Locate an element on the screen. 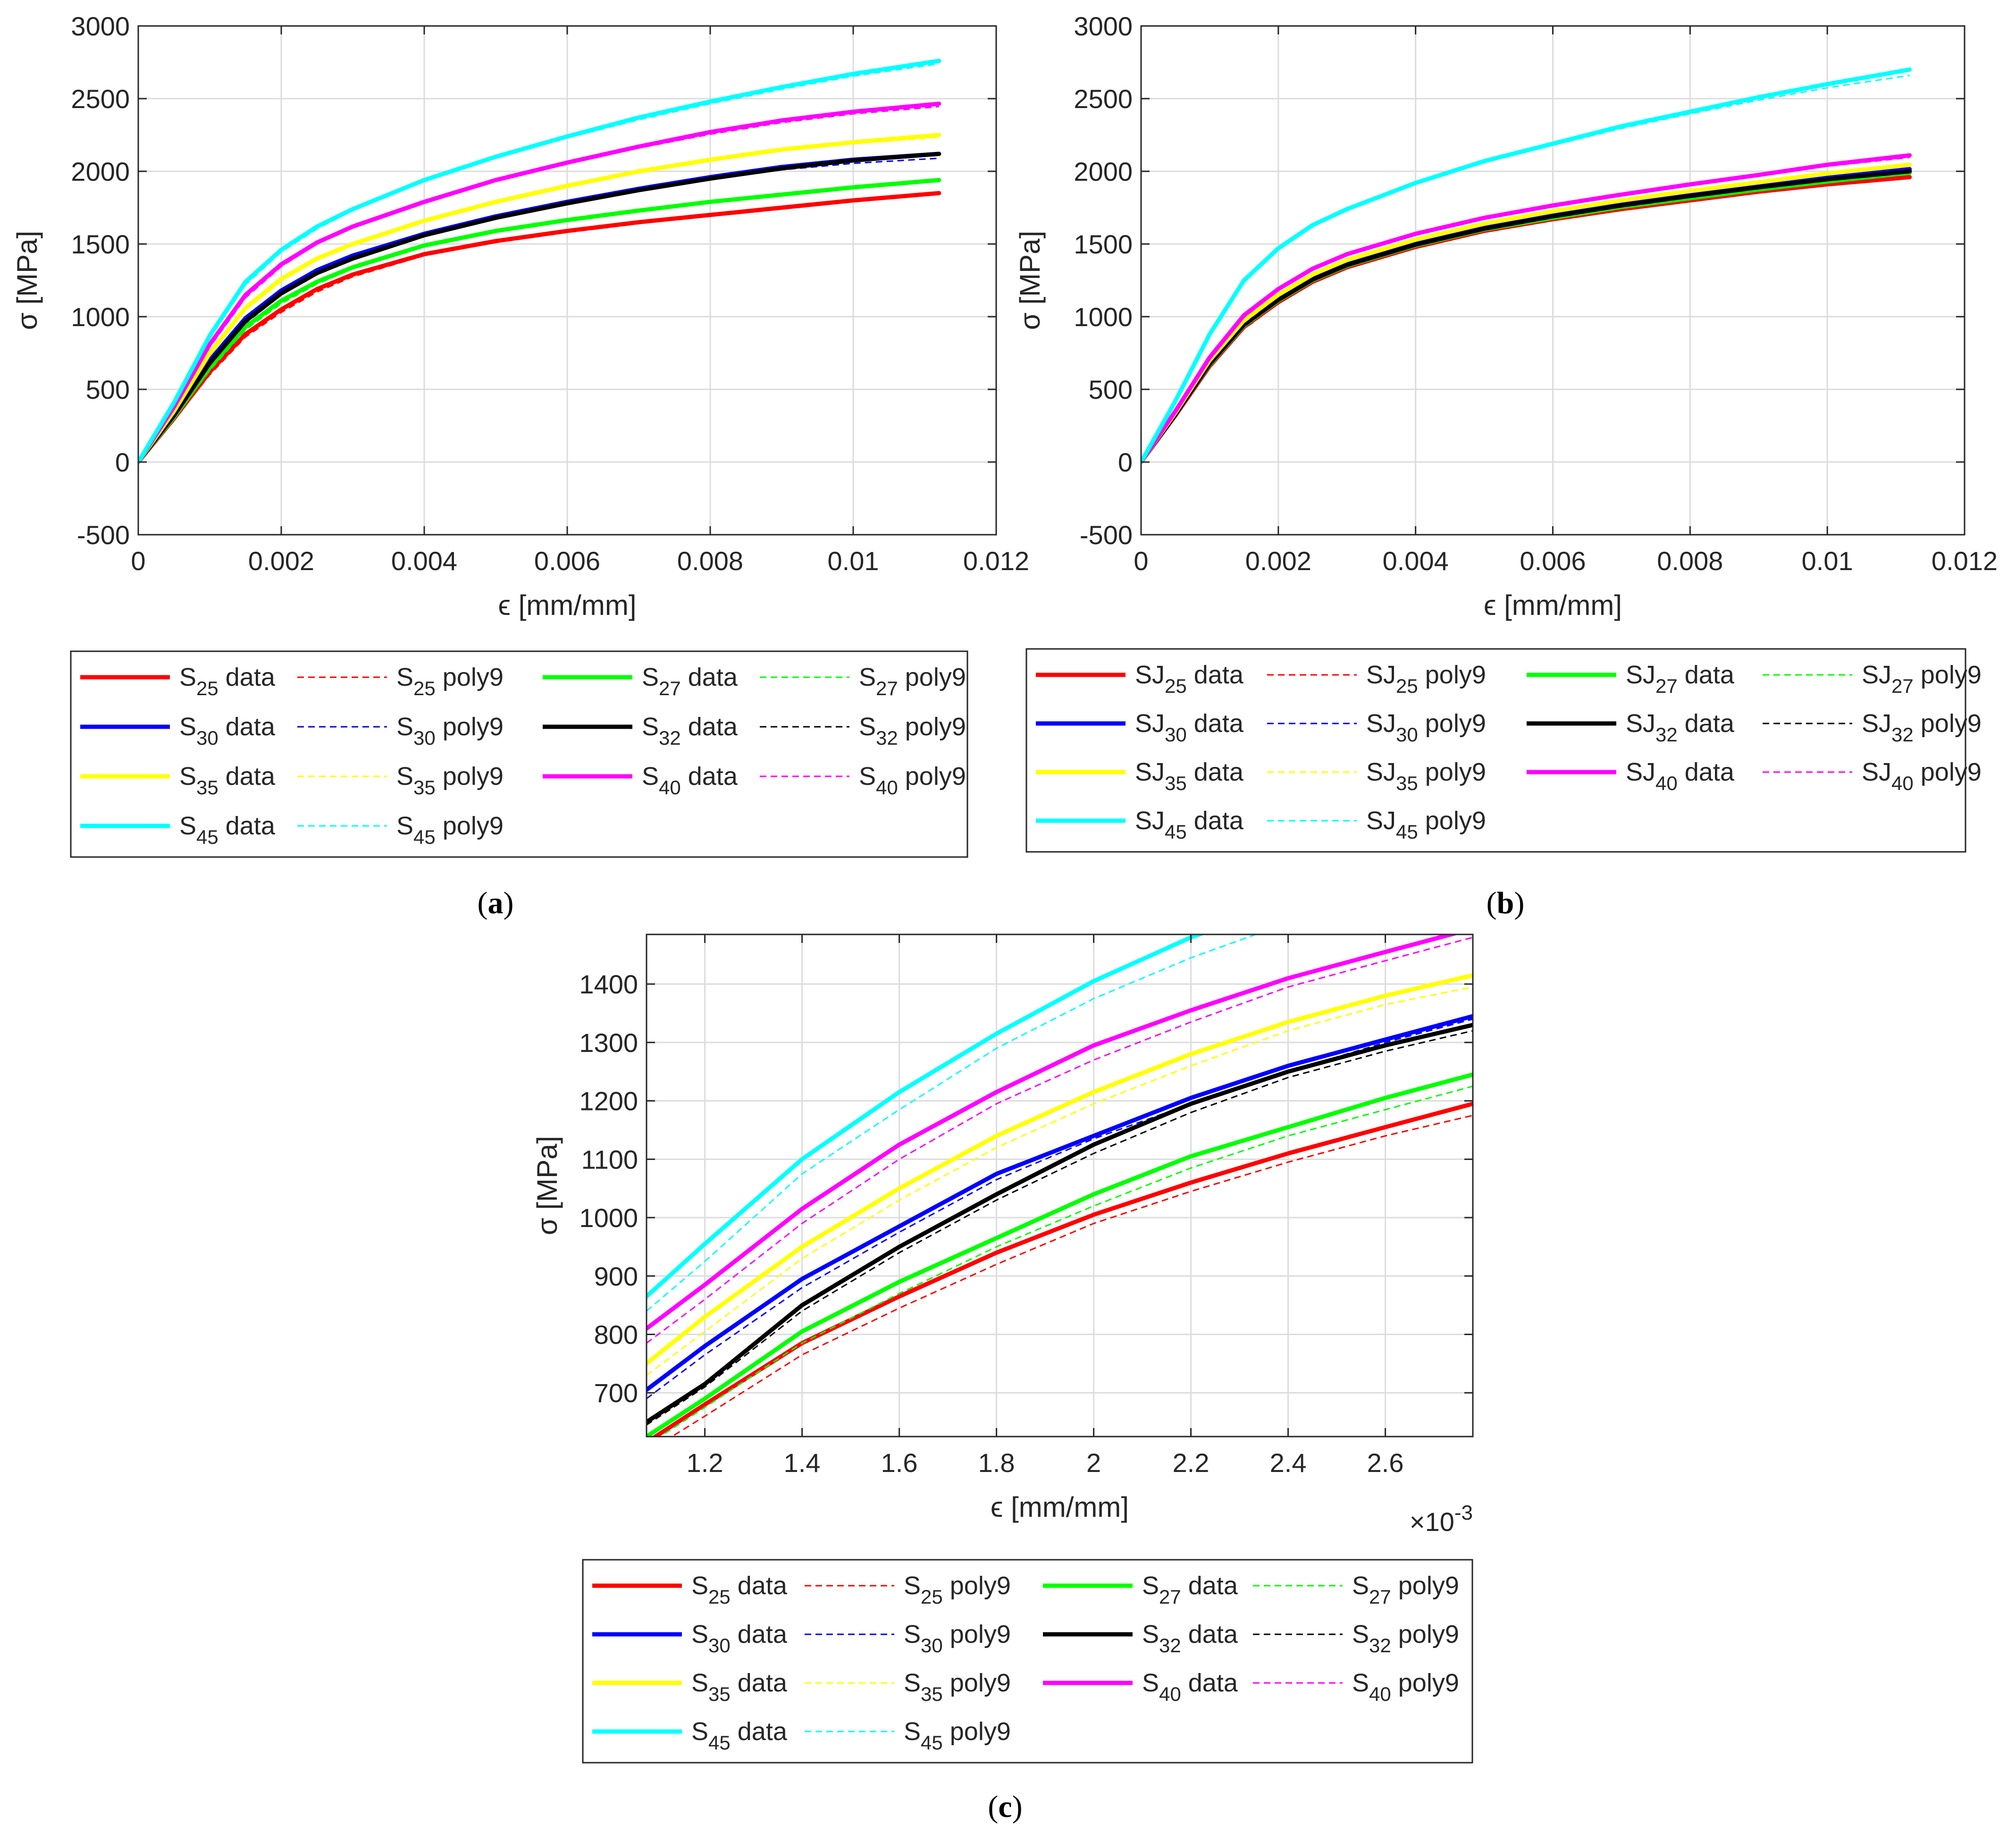  x-tick-label: 0.002 is located at coordinates (281, 561).